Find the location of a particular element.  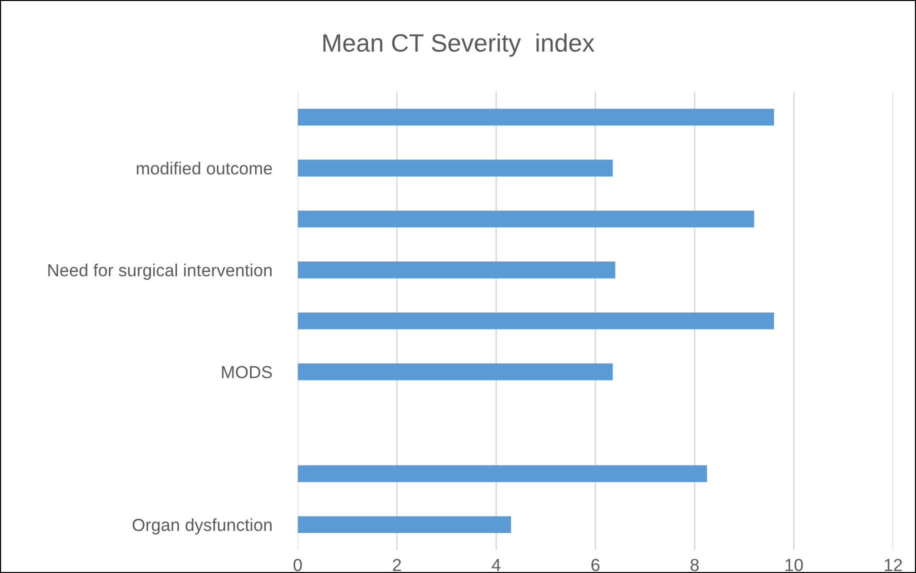

y-tick-label: Organ dysfunction is located at coordinates (202, 526).